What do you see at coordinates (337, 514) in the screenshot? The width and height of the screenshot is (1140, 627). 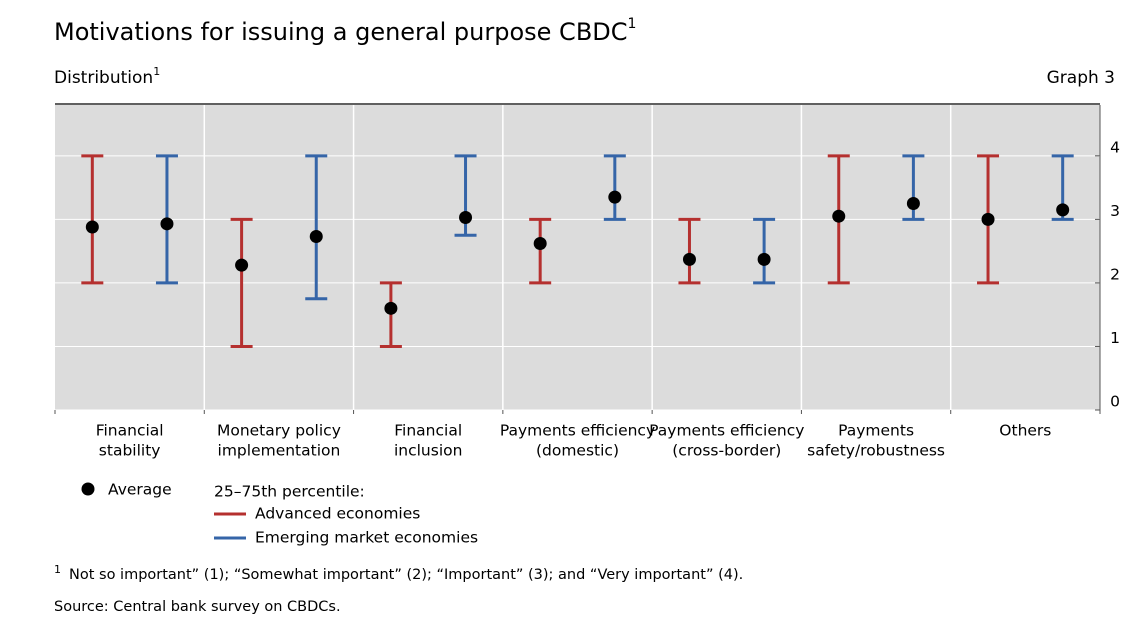 I see `legend-label: Advanced economies` at bounding box center [337, 514].